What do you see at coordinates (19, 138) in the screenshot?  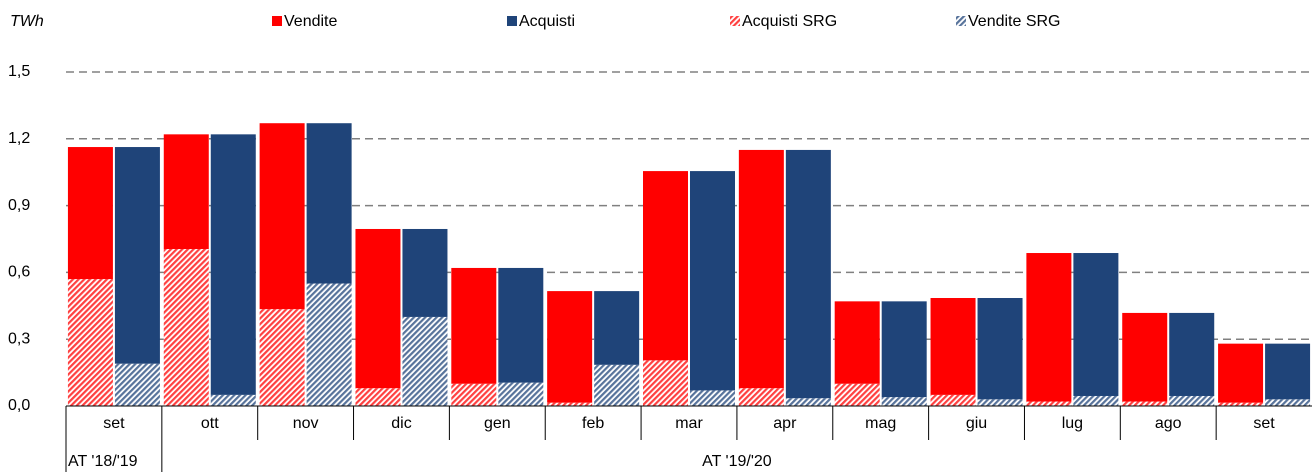 I see `y-tick-label: 1,2` at bounding box center [19, 138].